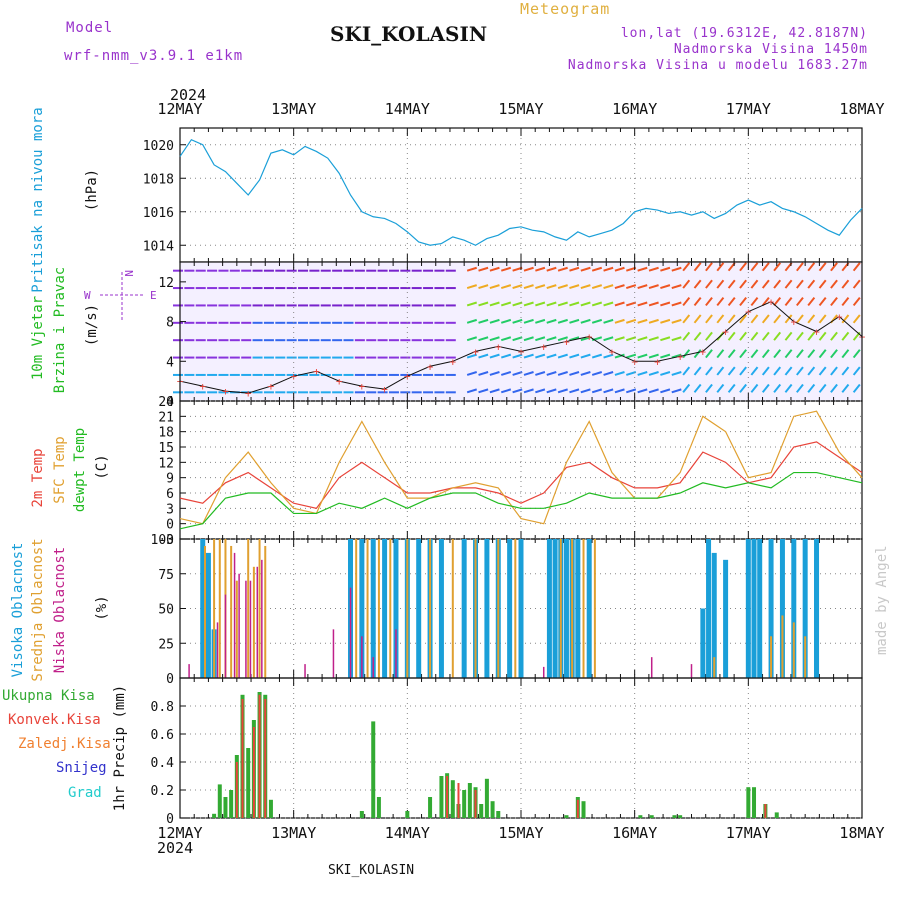 The height and width of the screenshot is (900, 900). I want to click on wind-ylabel-2: Brzina i Pravac, so click(60, 330).